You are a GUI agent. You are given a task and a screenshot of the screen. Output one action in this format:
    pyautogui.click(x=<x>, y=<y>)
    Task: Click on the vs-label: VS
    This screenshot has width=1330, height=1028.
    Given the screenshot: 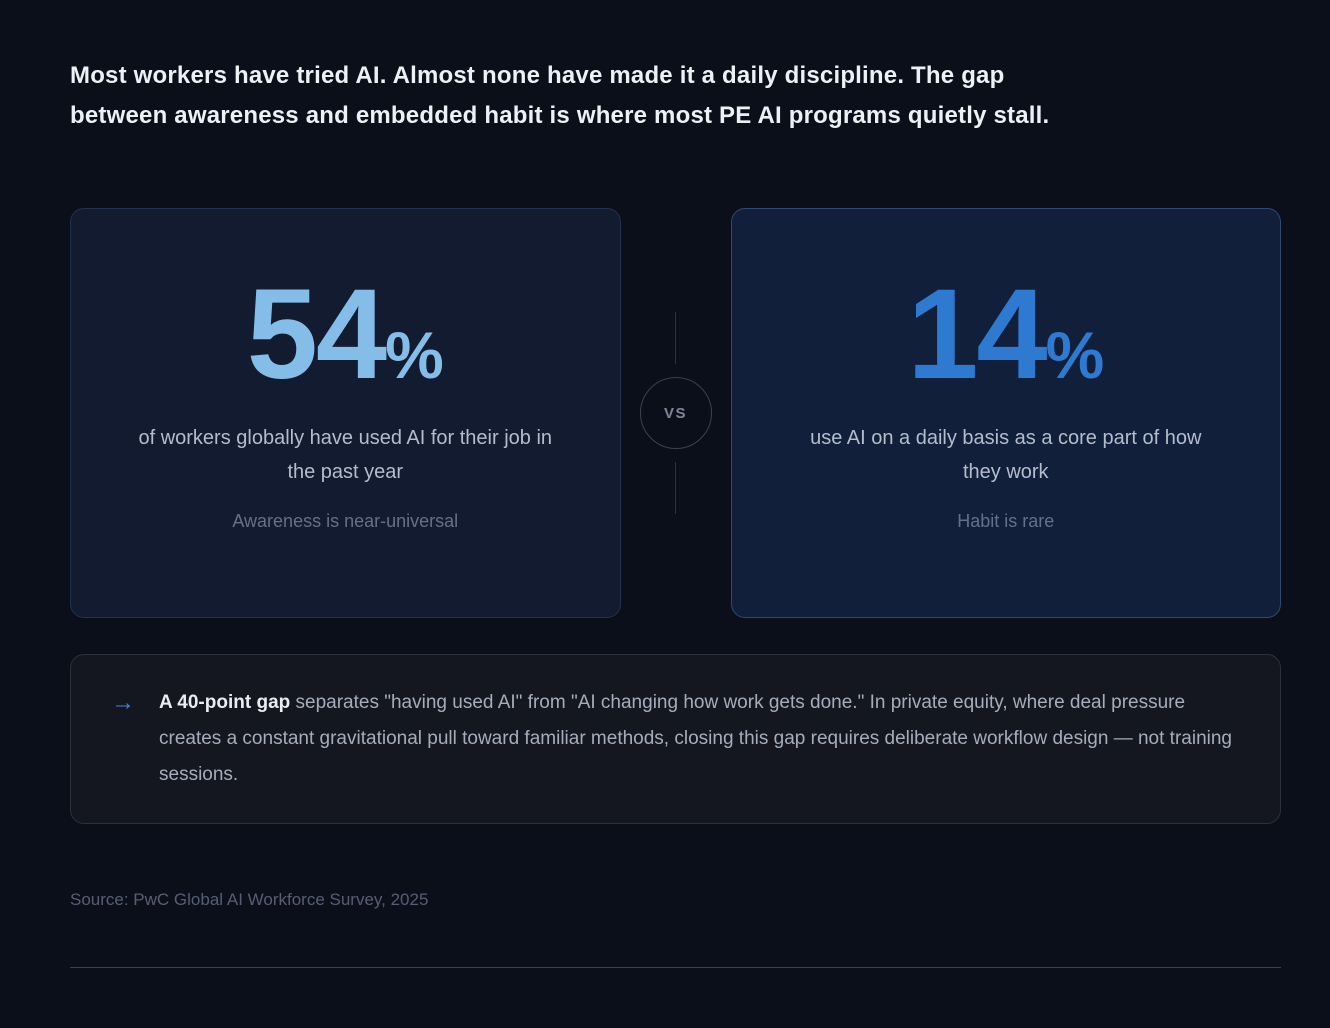 What is the action you would take?
    pyautogui.click(x=675, y=413)
    